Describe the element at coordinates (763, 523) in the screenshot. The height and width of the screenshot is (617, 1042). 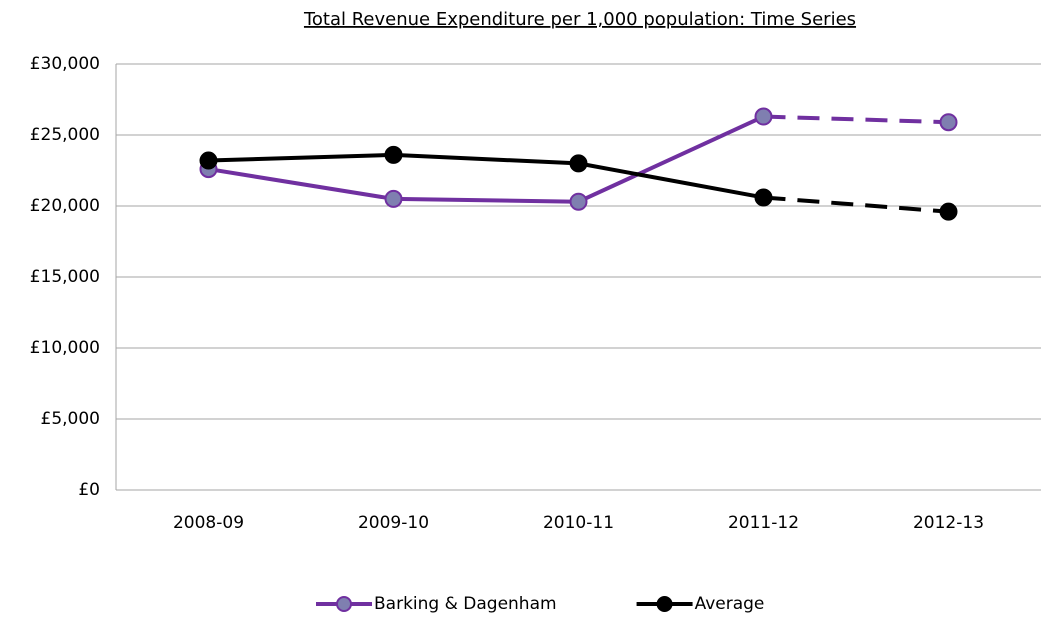
I see `x-tick-label: 2011-12` at that location.